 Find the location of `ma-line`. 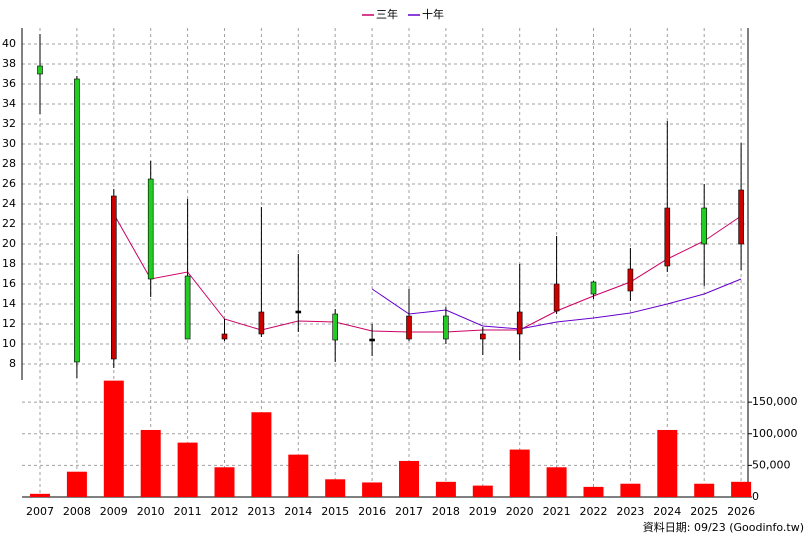

ma-line is located at coordinates (556, 304).